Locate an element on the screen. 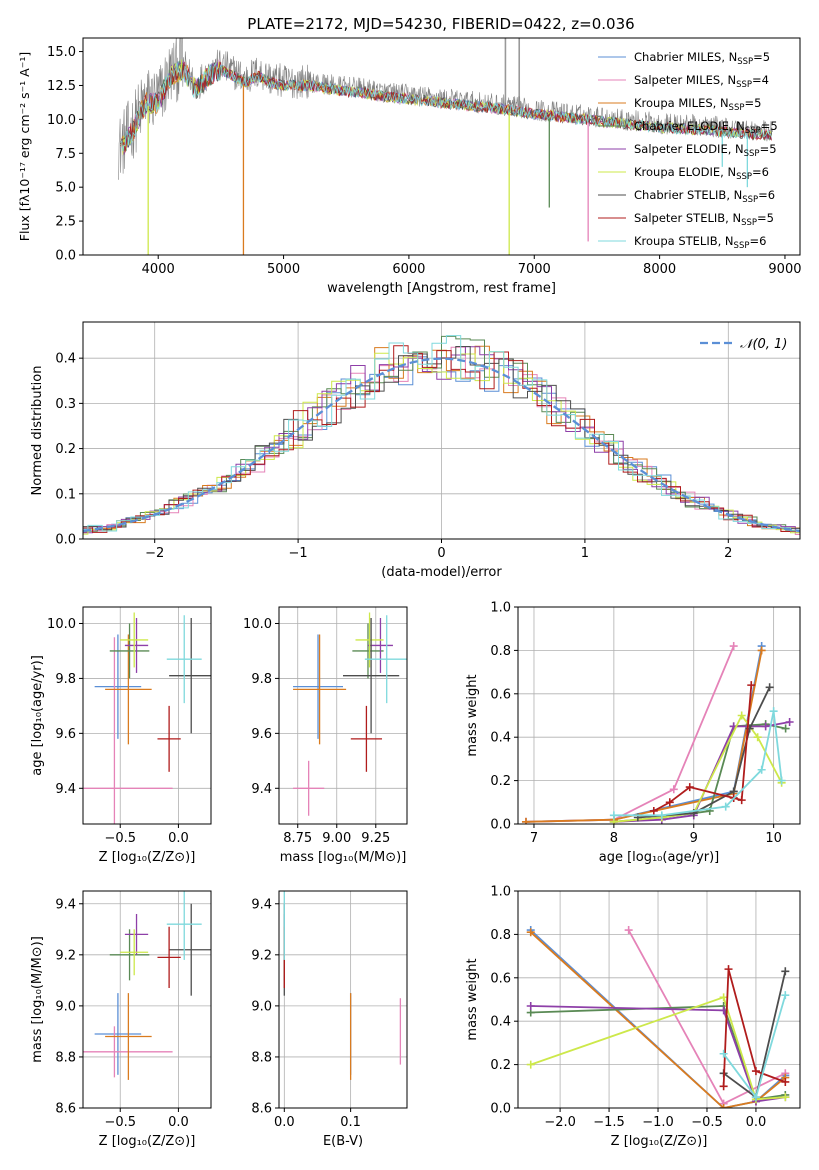 The height and width of the screenshot is (1170, 819). age-vs-mass-xtick-label: 9.00 is located at coordinates (336, 838).